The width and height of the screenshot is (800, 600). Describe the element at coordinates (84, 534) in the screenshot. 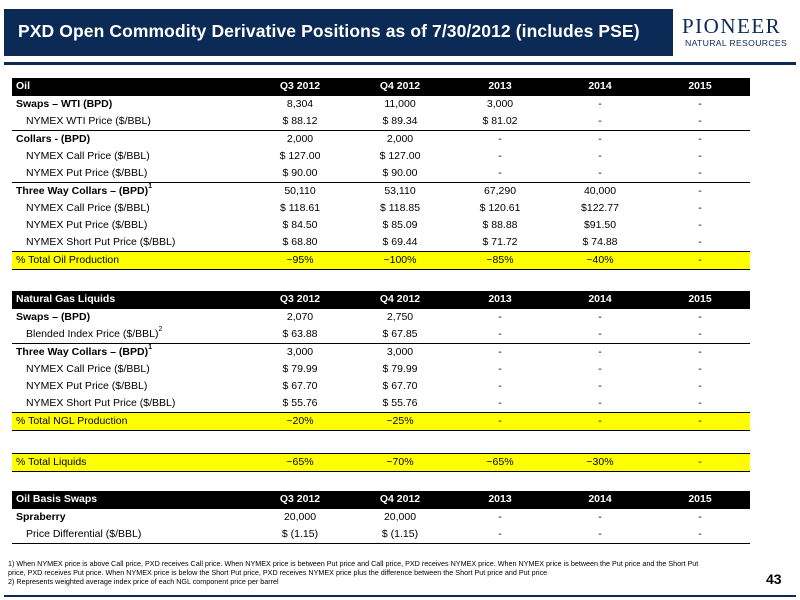

I see `row-label-text: Price Differential ($/BBL)` at that location.